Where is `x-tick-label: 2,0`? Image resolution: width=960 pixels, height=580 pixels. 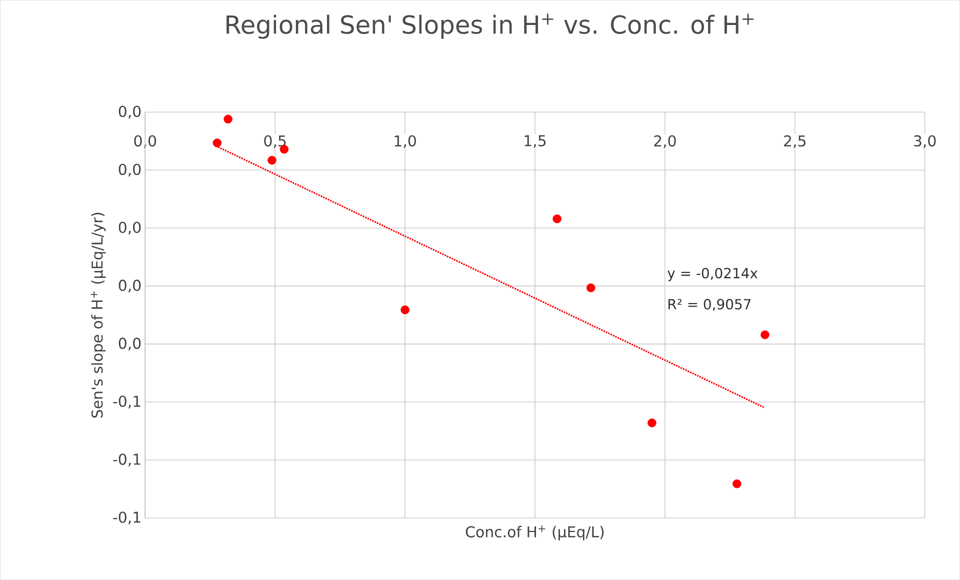
x-tick-label: 2,0 is located at coordinates (665, 141).